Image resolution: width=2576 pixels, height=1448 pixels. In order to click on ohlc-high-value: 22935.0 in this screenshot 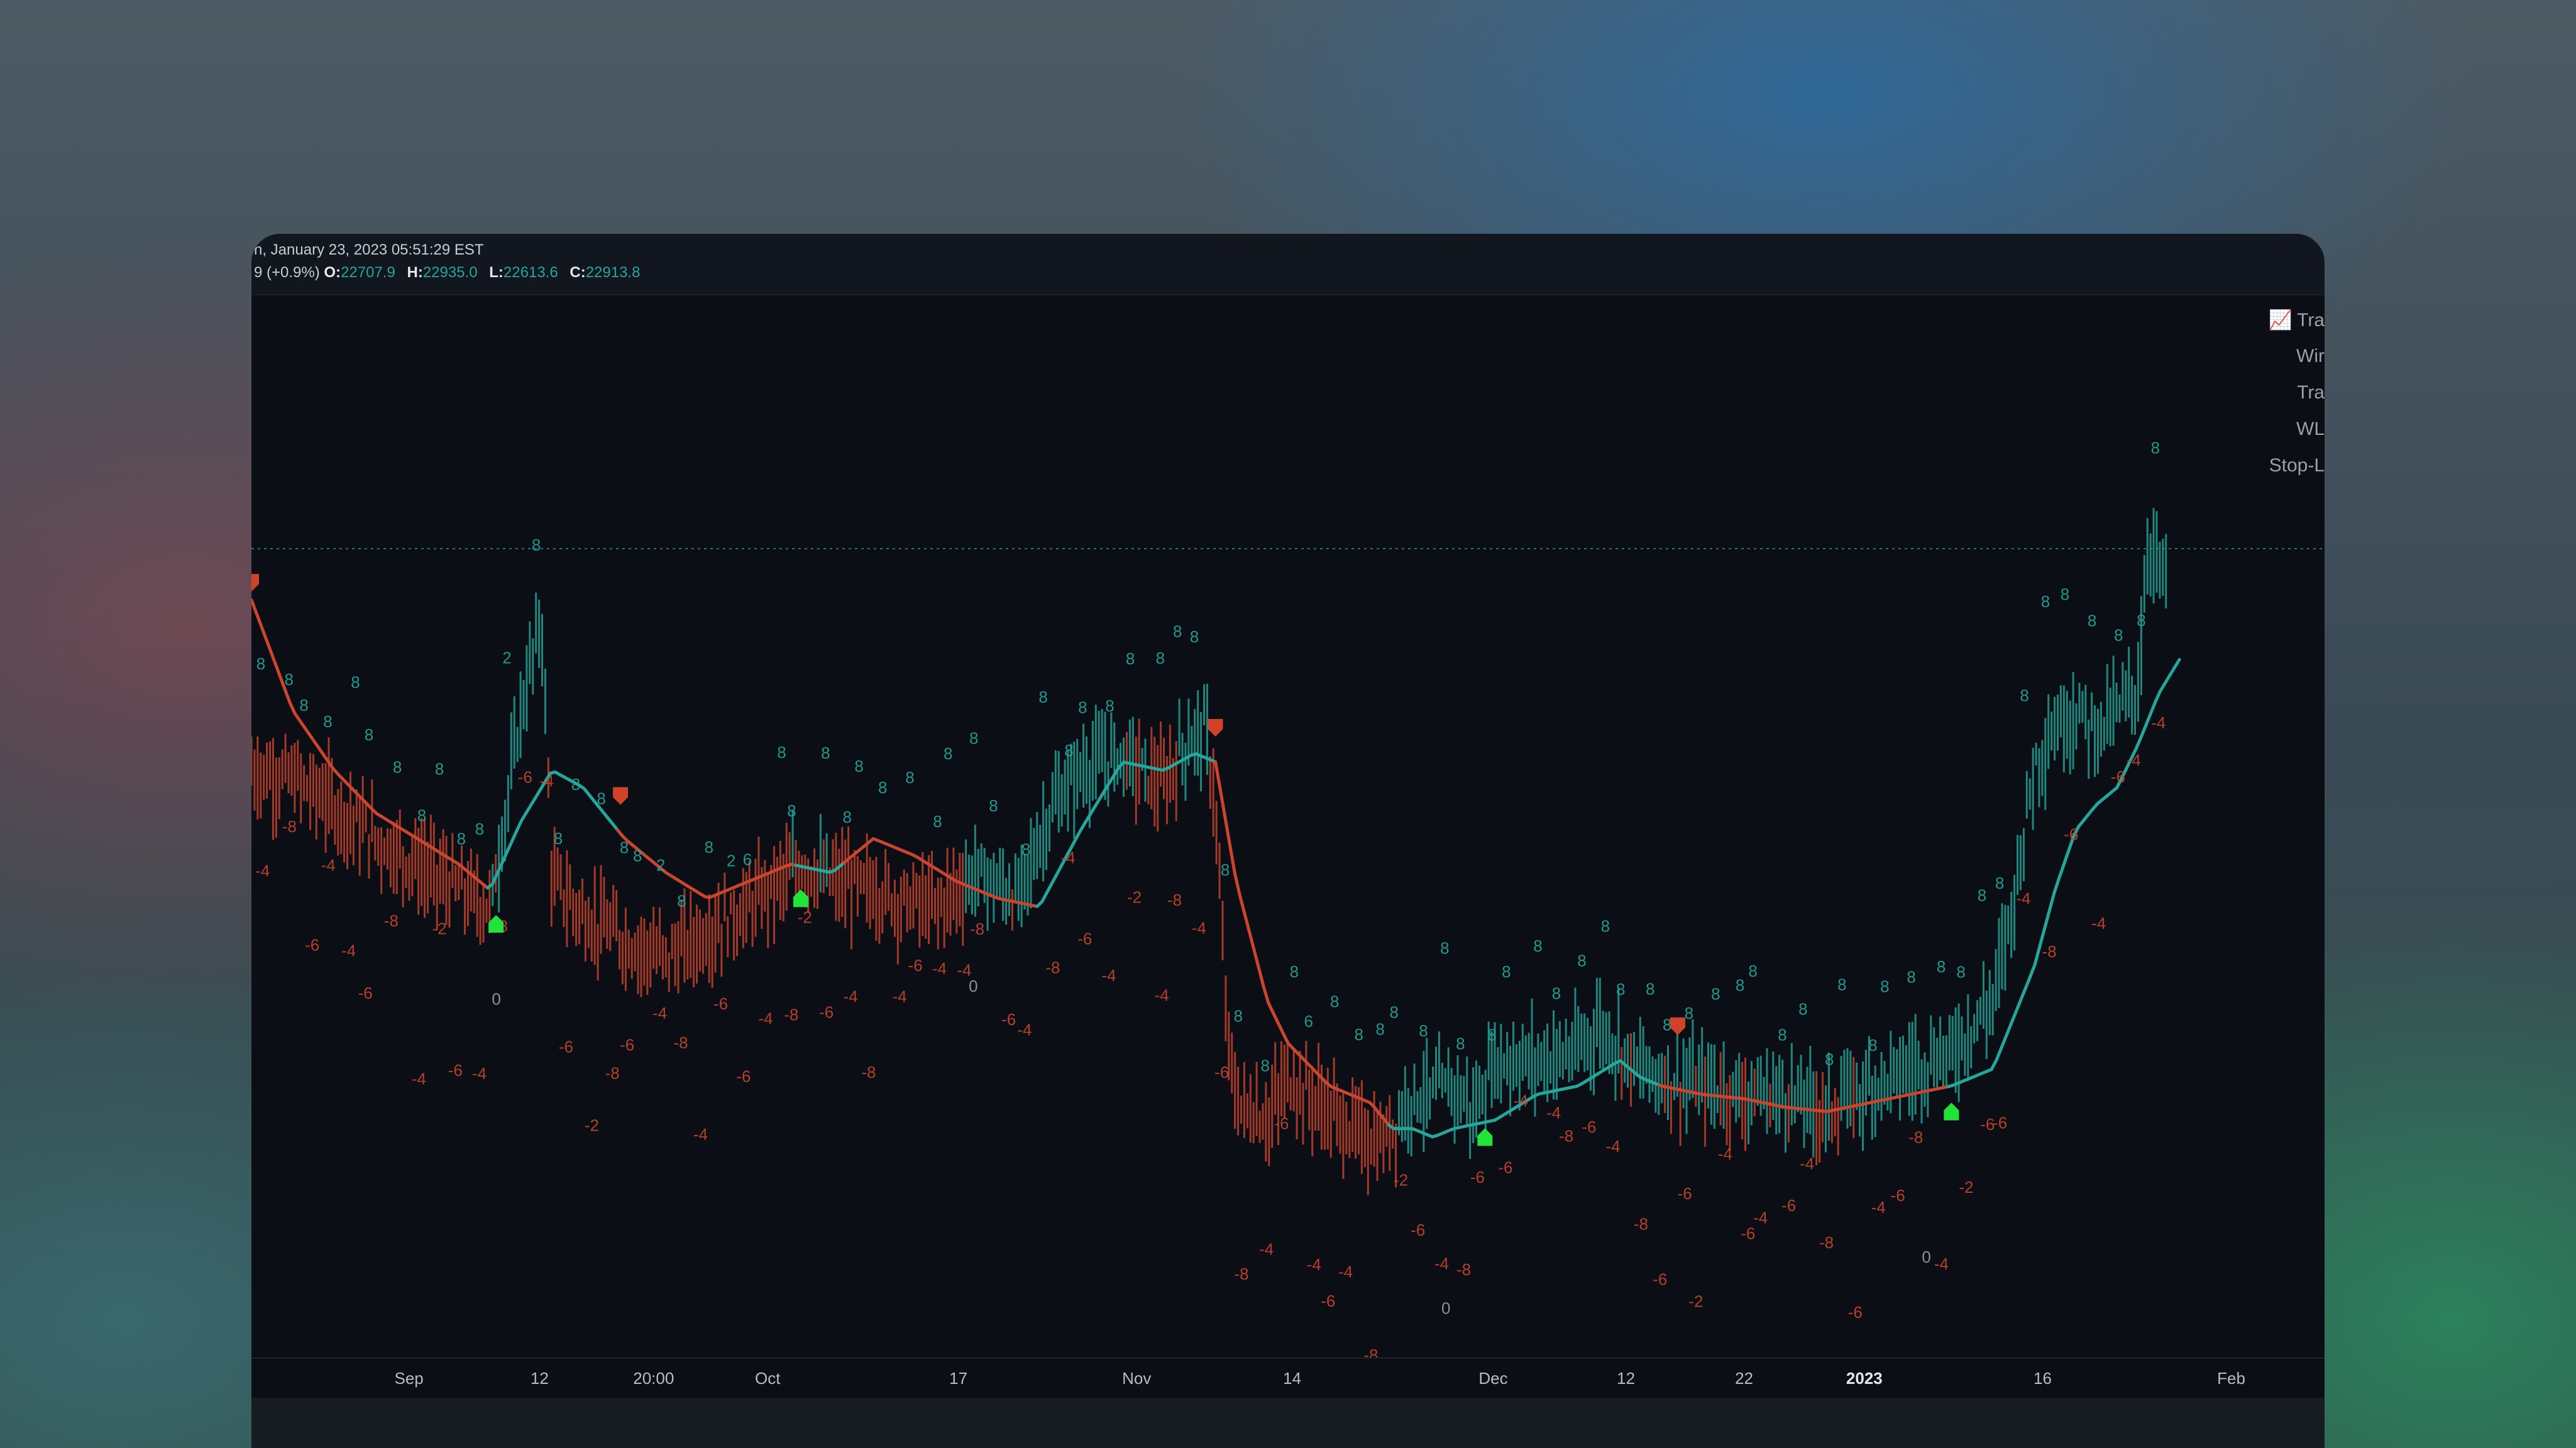, I will do `click(450, 272)`.